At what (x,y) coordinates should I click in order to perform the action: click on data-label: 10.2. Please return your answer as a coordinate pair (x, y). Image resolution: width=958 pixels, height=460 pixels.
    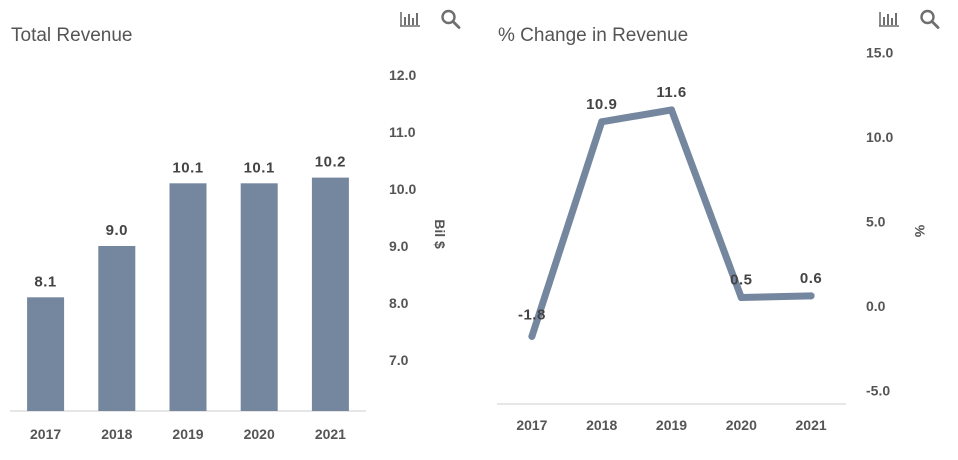
    Looking at the image, I should click on (330, 162).